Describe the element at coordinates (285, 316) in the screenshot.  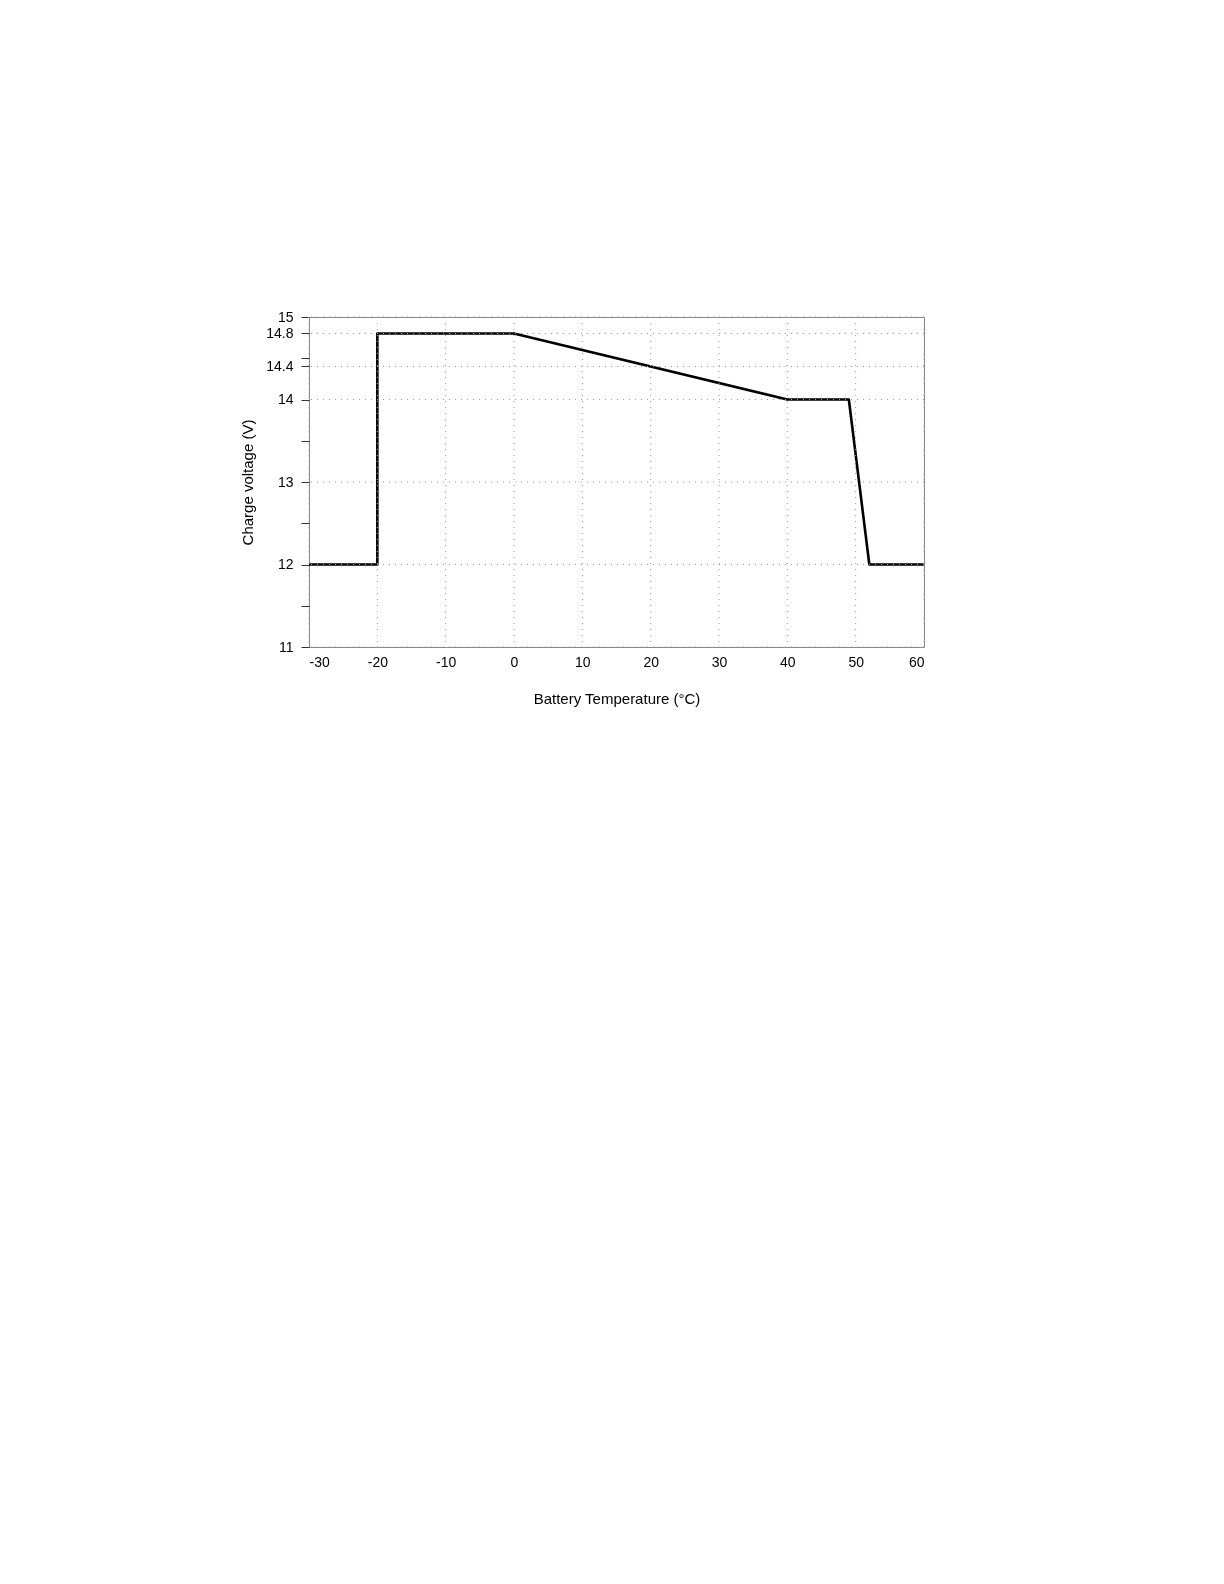
I see `y-tick-label: 15` at that location.